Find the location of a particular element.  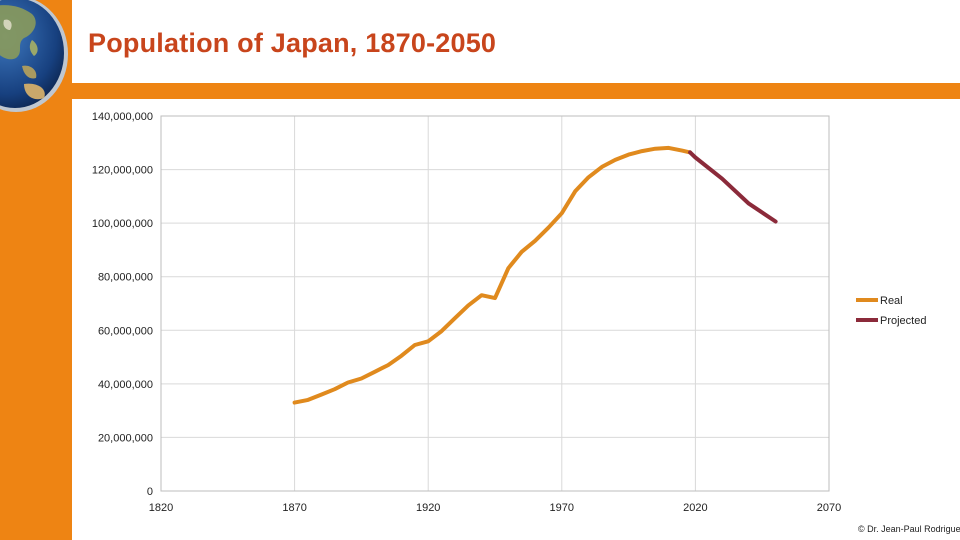

series-line-projected is located at coordinates (733, 187).